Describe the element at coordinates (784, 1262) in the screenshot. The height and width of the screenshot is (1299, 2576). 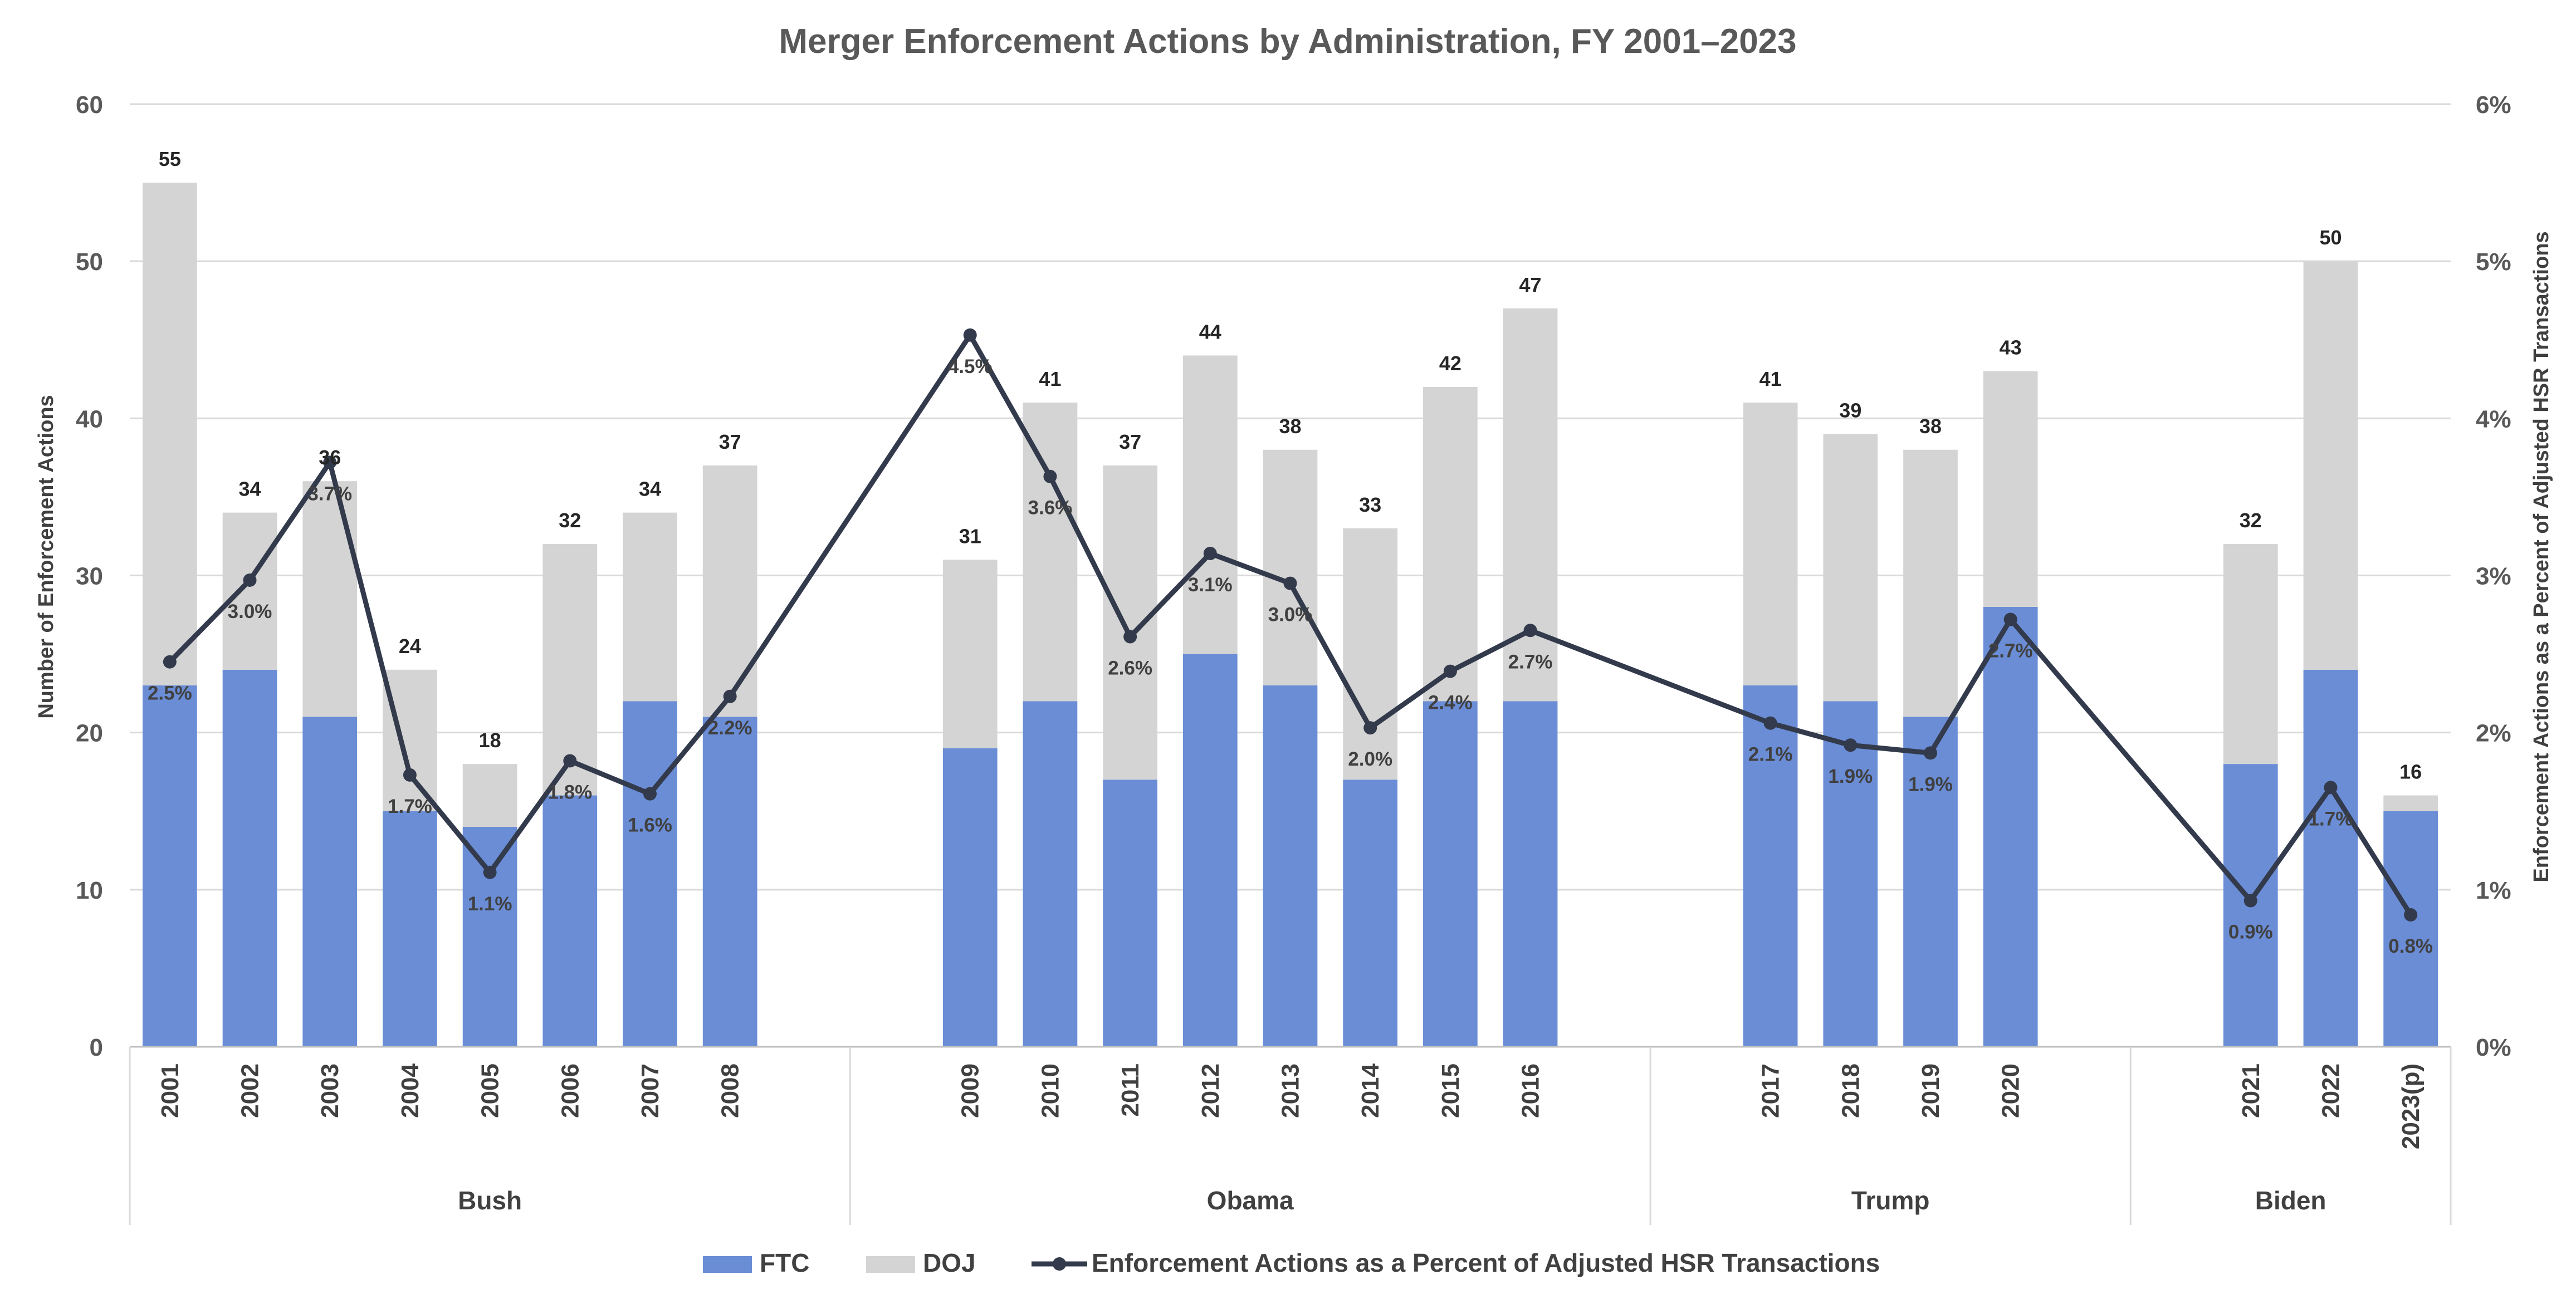
I see `legend-label-ftc: FTC` at that location.